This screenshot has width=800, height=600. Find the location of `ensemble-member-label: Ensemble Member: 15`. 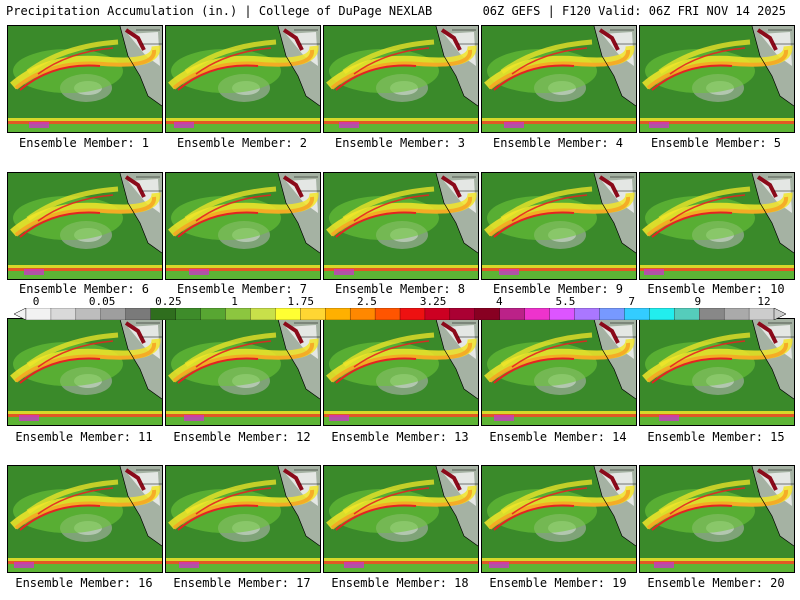

ensemble-member-label: Ensemble Member: 15 is located at coordinates (716, 437).